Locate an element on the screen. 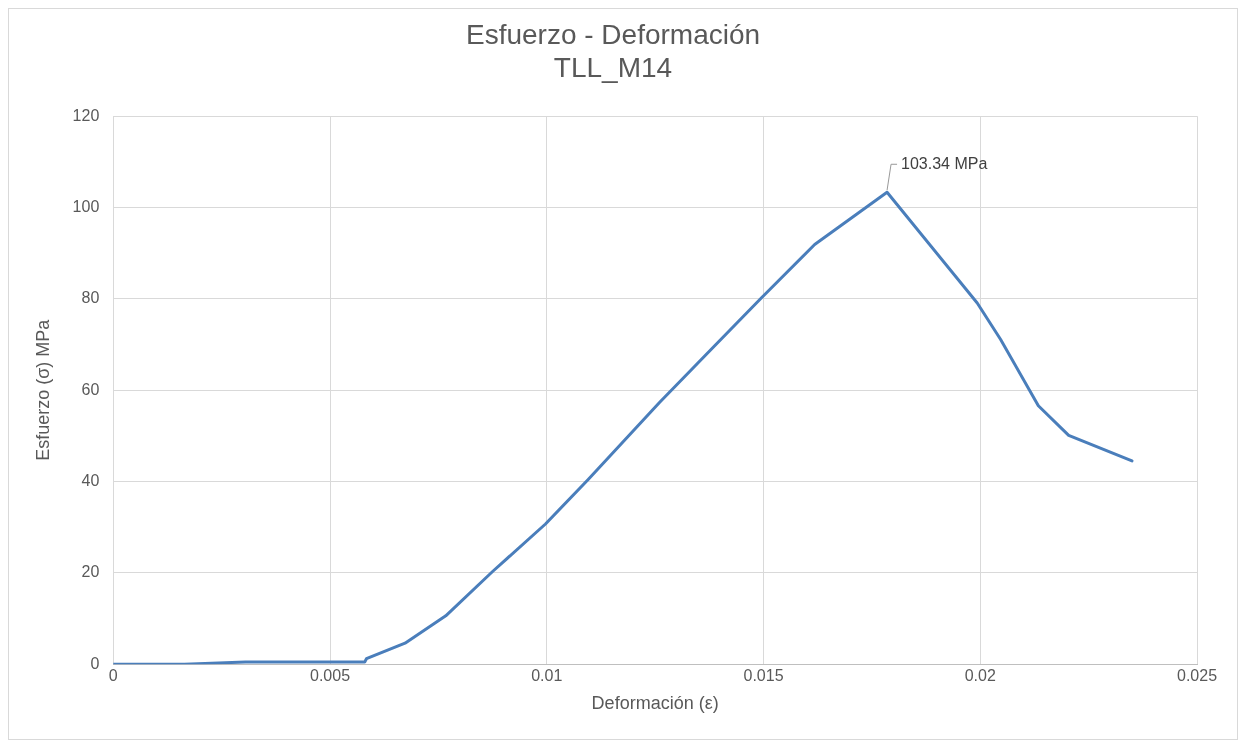  y-tick-label: 120 is located at coordinates (86, 115).